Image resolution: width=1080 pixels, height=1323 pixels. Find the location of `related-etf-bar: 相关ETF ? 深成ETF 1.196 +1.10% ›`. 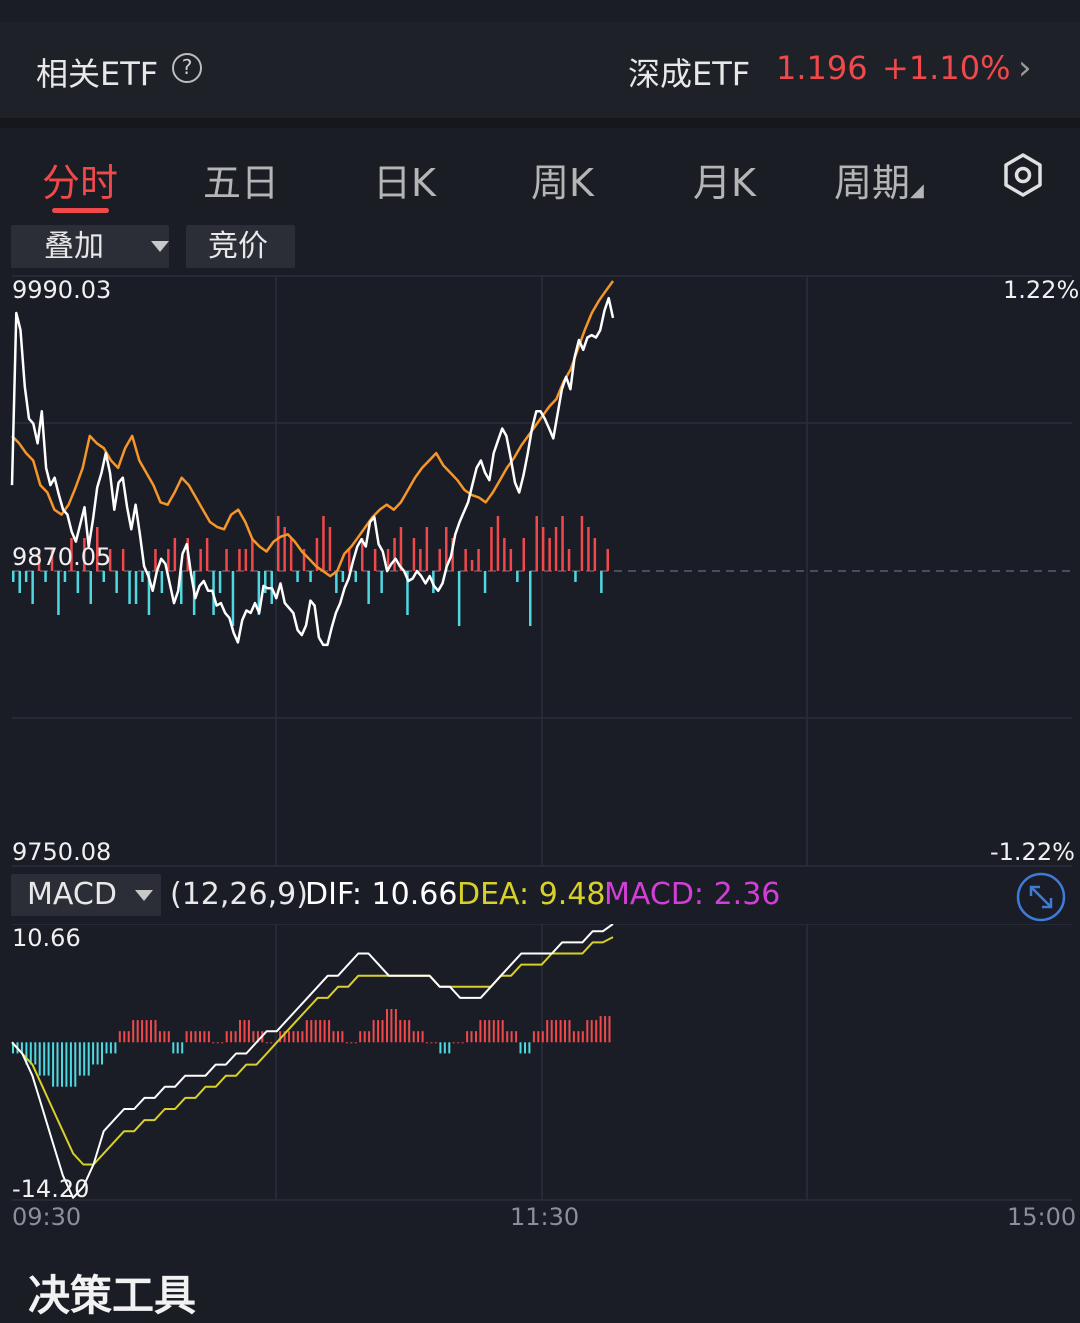

related-etf-bar: 相关ETF ? 深成ETF 1.196 +1.10% › is located at coordinates (540, 70).